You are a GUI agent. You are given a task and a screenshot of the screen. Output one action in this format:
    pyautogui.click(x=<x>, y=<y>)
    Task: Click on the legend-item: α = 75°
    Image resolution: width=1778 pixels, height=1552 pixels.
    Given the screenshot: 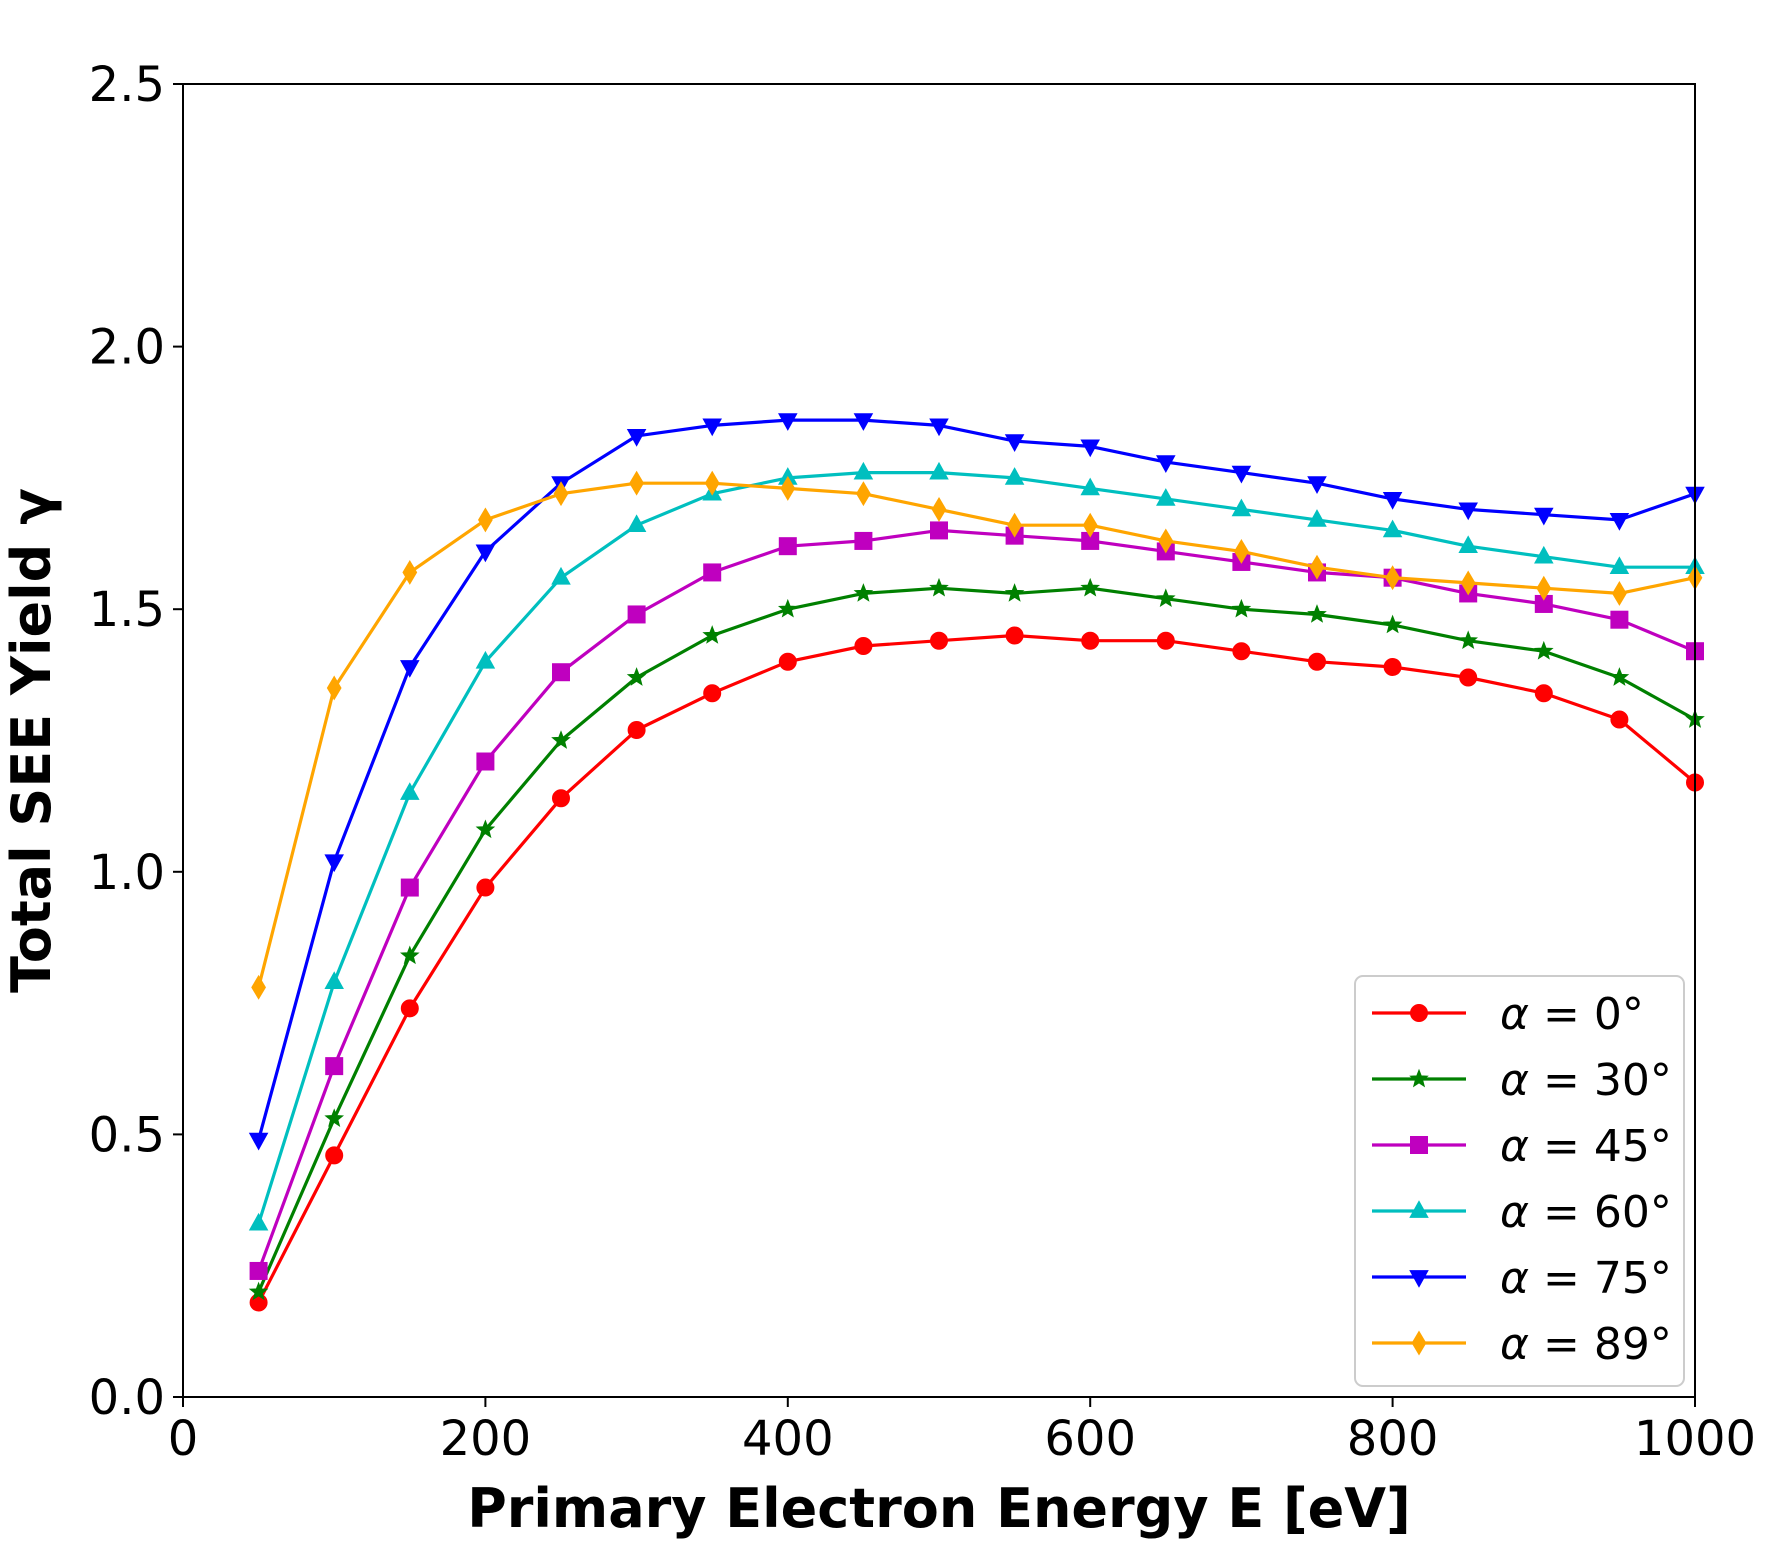 What is the action you would take?
    pyautogui.click(x=1522, y=1278)
    